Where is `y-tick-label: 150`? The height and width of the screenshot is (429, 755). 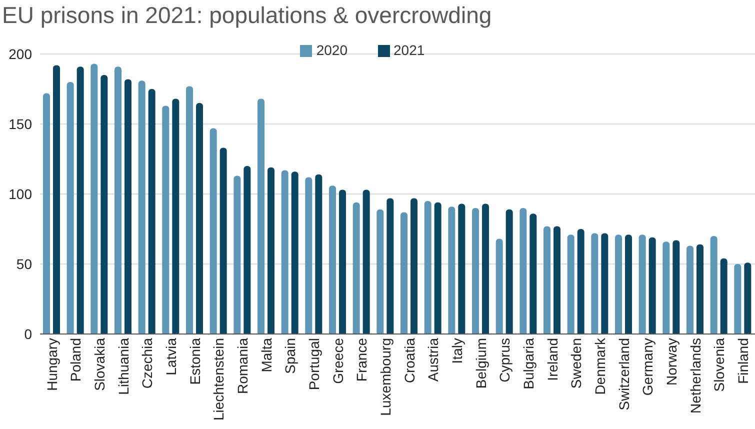
y-tick-label: 150 is located at coordinates (20, 124).